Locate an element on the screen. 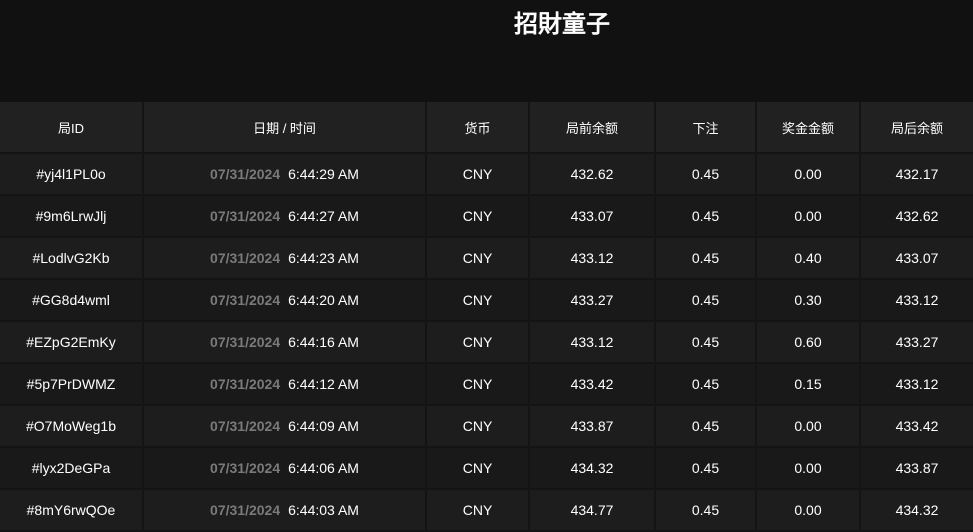 The height and width of the screenshot is (532, 973). round-id: #8mY6rwQOe is located at coordinates (72, 511).